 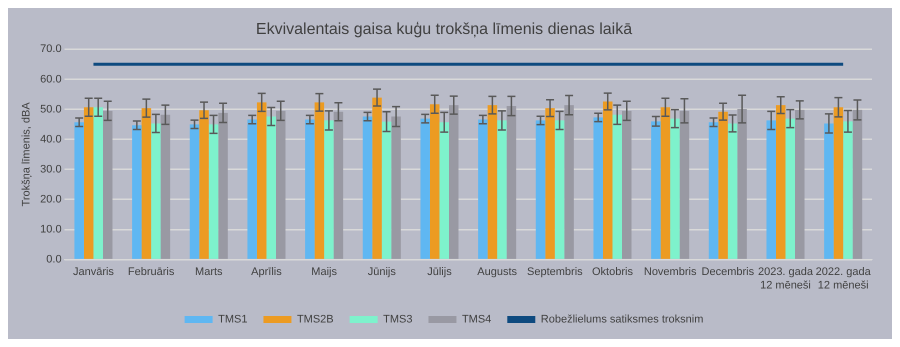 What do you see at coordinates (315, 320) in the screenshot?
I see `legend-label: TMS2B` at bounding box center [315, 320].